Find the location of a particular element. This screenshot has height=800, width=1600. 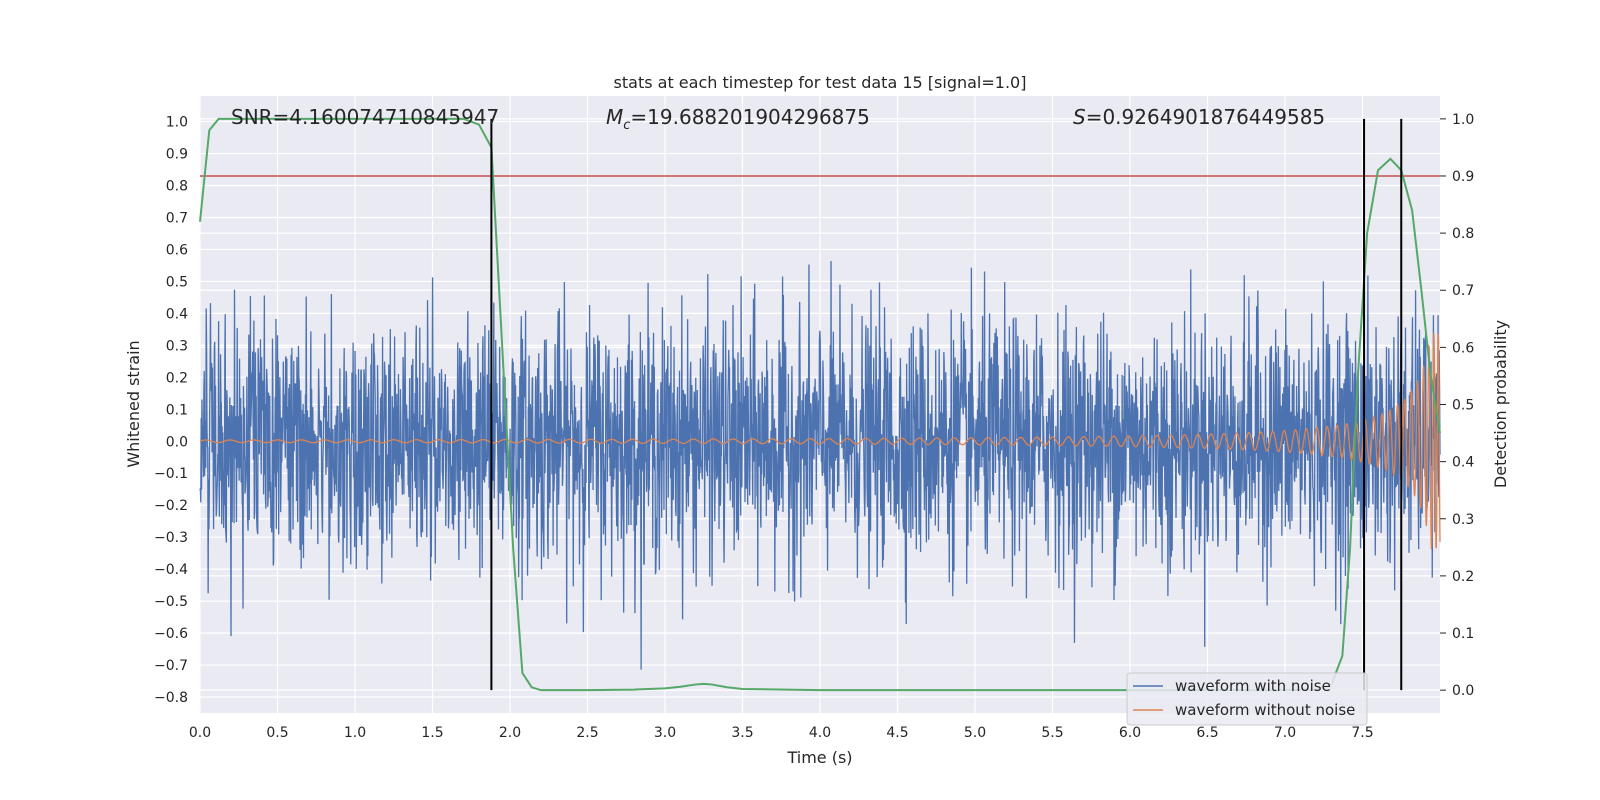

x-tick-label: 1.5 is located at coordinates (432, 733).